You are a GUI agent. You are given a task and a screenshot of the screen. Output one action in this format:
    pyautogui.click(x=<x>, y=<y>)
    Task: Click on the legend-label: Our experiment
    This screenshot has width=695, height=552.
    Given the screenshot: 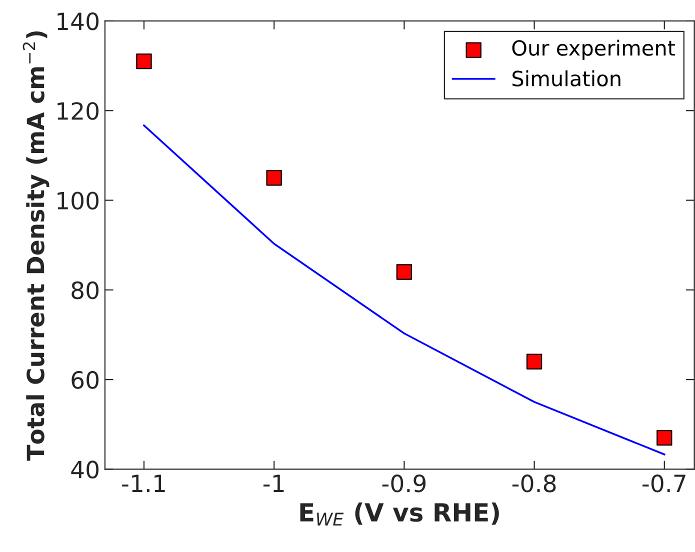 What is the action you would take?
    pyautogui.click(x=594, y=50)
    